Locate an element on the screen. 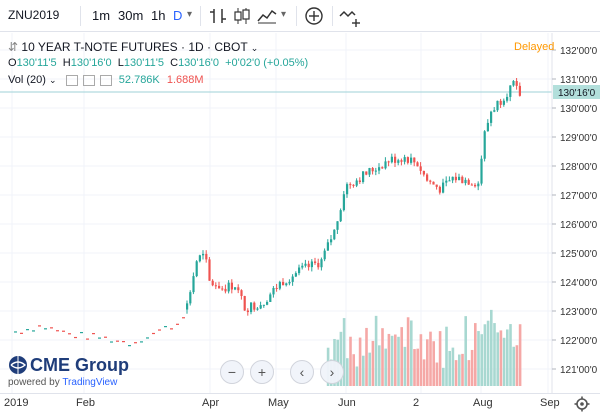  area-chart-style-icon is located at coordinates (267, 16).